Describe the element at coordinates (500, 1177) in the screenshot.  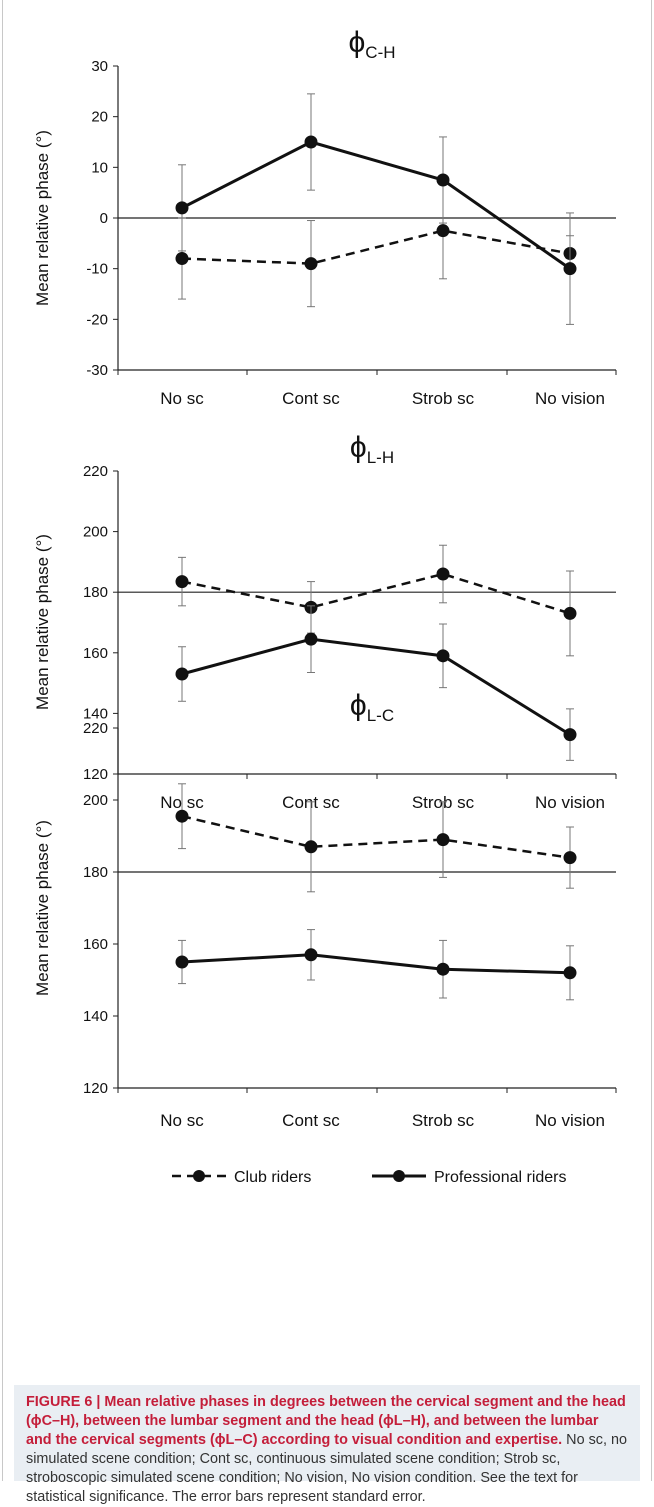
I see `legend-label: Professional riders` at that location.